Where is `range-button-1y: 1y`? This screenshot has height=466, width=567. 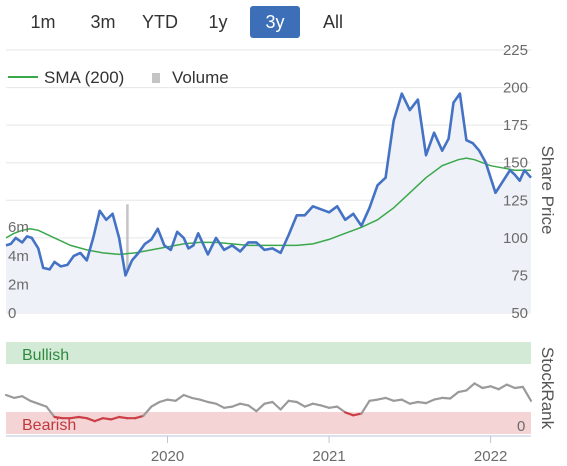 range-button-1y: 1y is located at coordinates (218, 22).